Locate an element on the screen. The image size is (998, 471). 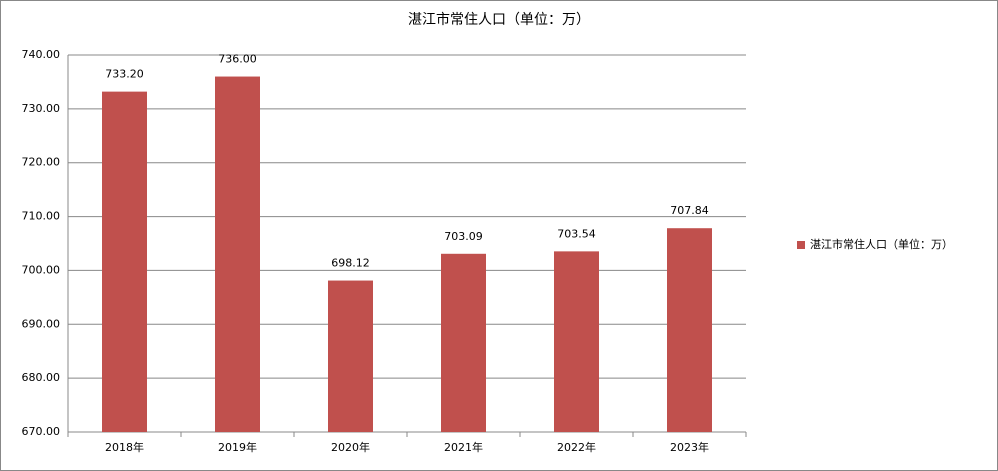
y-tick-label: 690.00 is located at coordinates (41, 323).